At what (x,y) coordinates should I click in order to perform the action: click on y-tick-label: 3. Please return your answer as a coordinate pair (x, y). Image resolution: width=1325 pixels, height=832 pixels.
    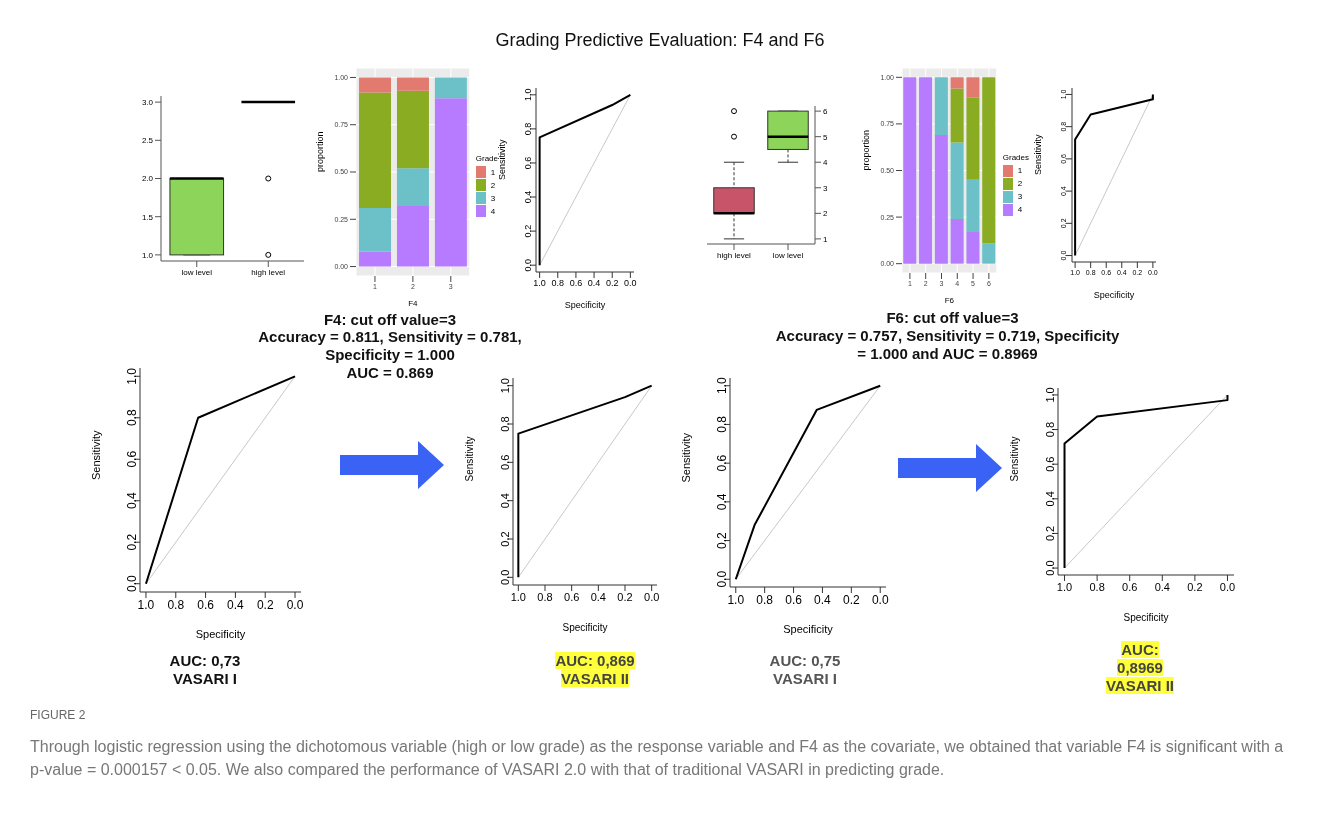
    Looking at the image, I should click on (825, 188).